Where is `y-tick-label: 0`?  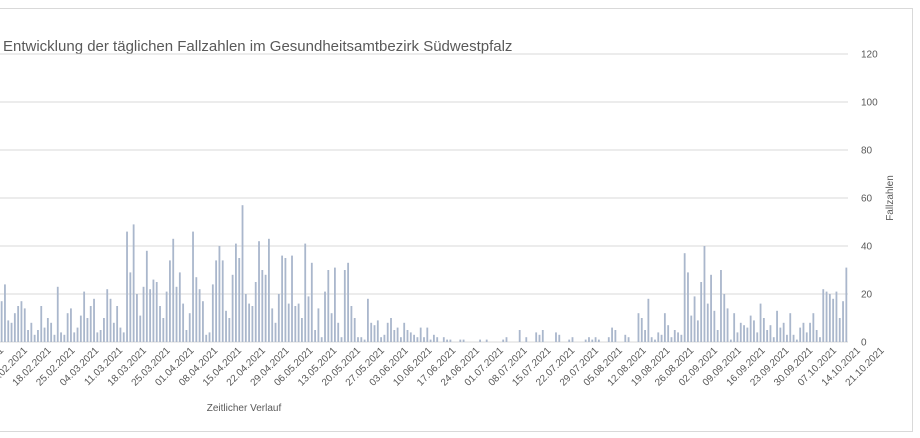 y-tick-label: 0 is located at coordinates (864, 343).